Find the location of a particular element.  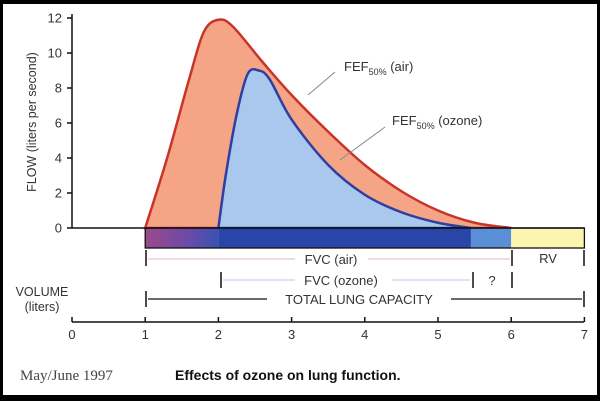

y-axis-ticks: 0 2 4 6 8 10 12 is located at coordinates (60, 123).